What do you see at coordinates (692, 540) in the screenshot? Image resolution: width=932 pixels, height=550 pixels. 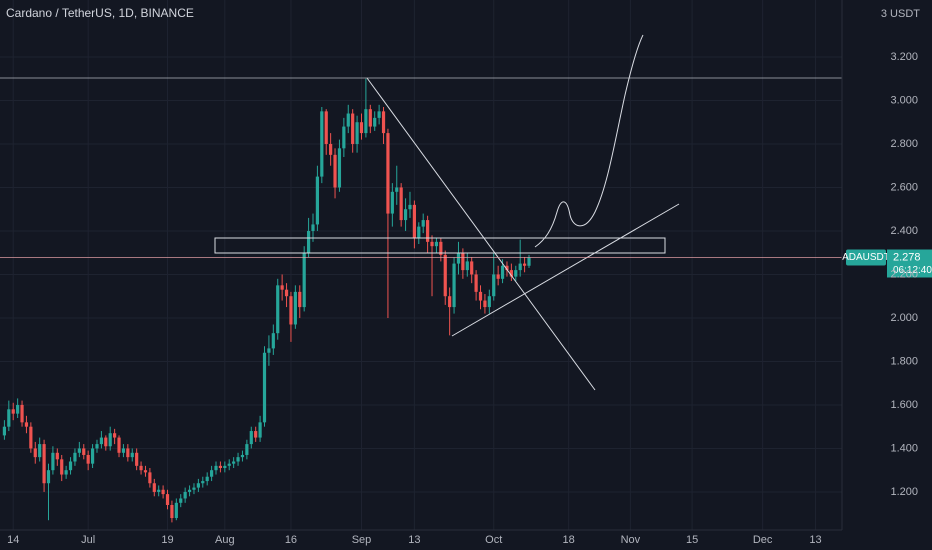 I see `x-tick-label: 15` at bounding box center [692, 540].